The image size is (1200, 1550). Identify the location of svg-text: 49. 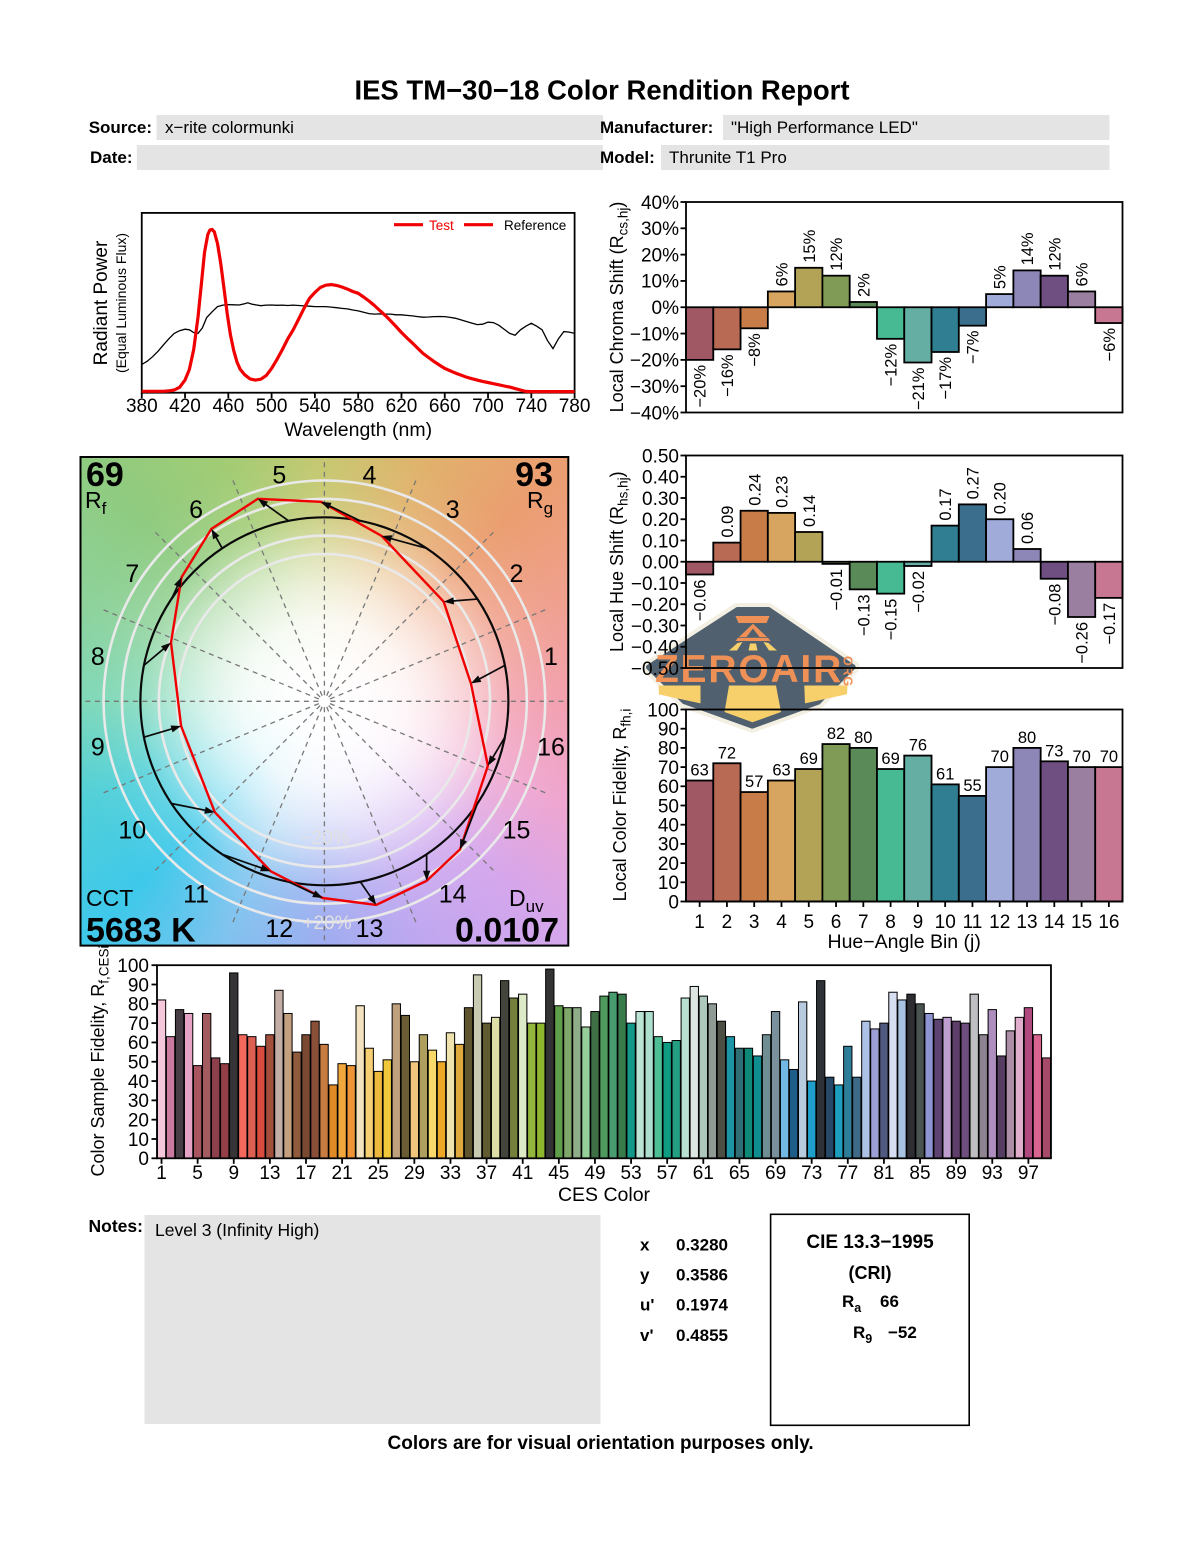
(594, 1173).